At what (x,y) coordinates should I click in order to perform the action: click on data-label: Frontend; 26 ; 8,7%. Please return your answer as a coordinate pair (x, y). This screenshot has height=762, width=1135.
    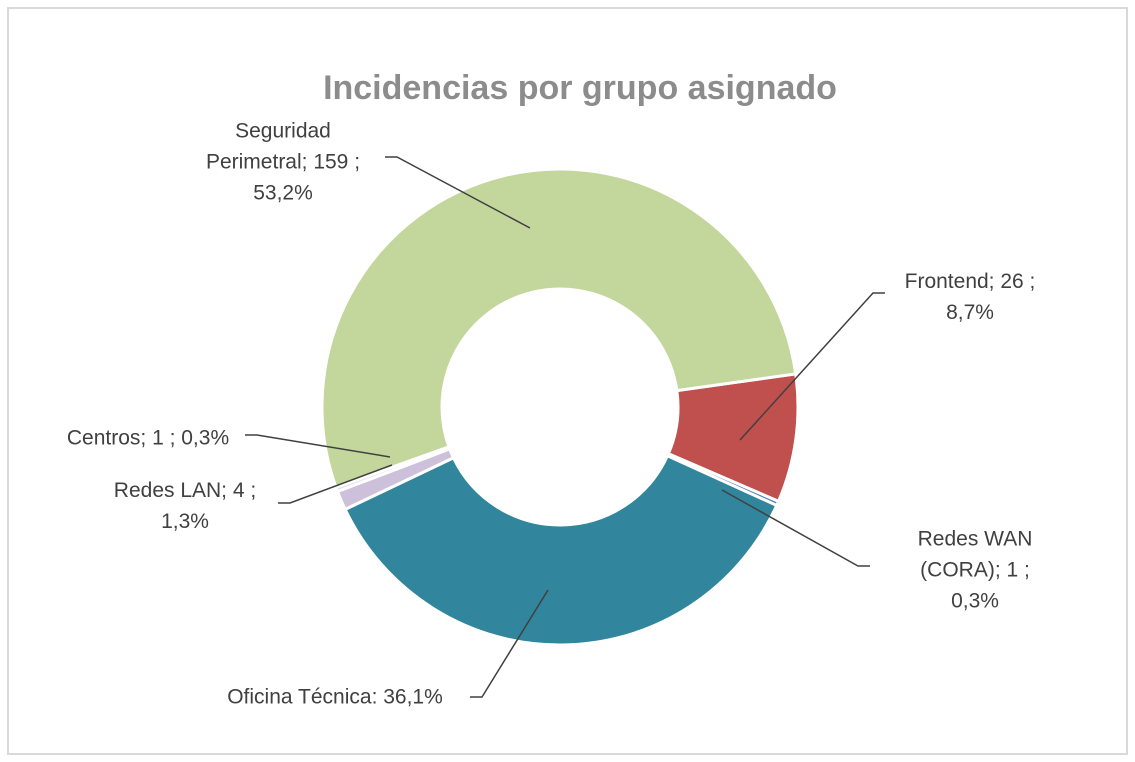
    Looking at the image, I should click on (970, 297).